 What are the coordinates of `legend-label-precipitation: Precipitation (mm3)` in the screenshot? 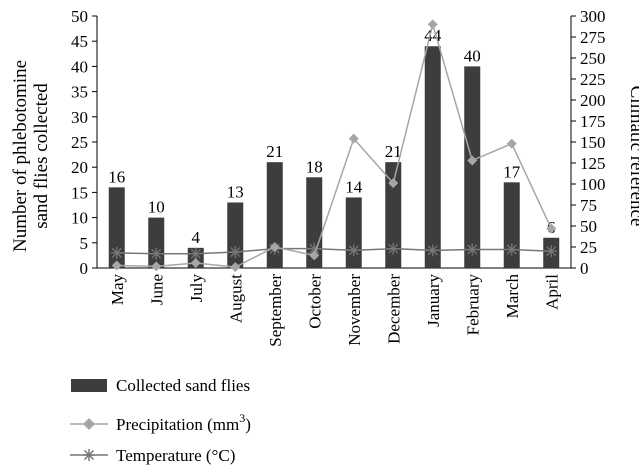 It's located at (183, 422).